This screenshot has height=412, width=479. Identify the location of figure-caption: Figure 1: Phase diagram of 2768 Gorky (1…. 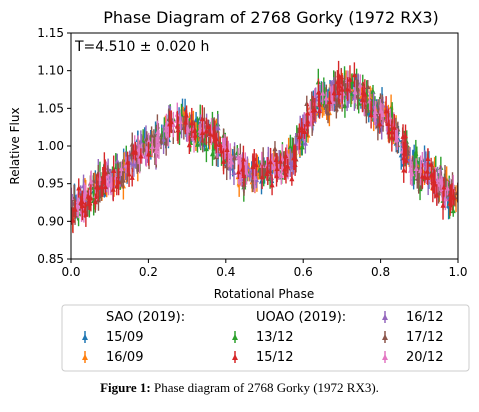
(239, 388).